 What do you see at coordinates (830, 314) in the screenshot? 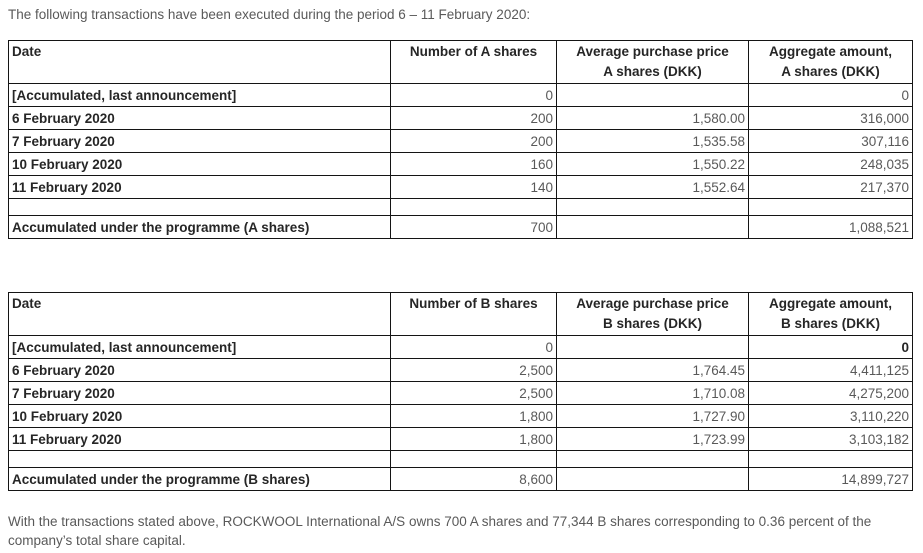
I see `b-header-aggregate: Aggregate amount, B shares (DKK)` at bounding box center [830, 314].